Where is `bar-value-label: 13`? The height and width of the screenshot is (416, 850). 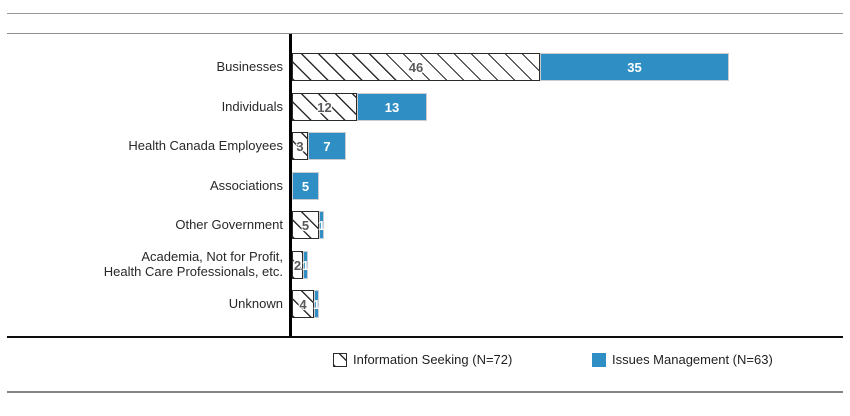
bar-value-label: 13 is located at coordinates (392, 107).